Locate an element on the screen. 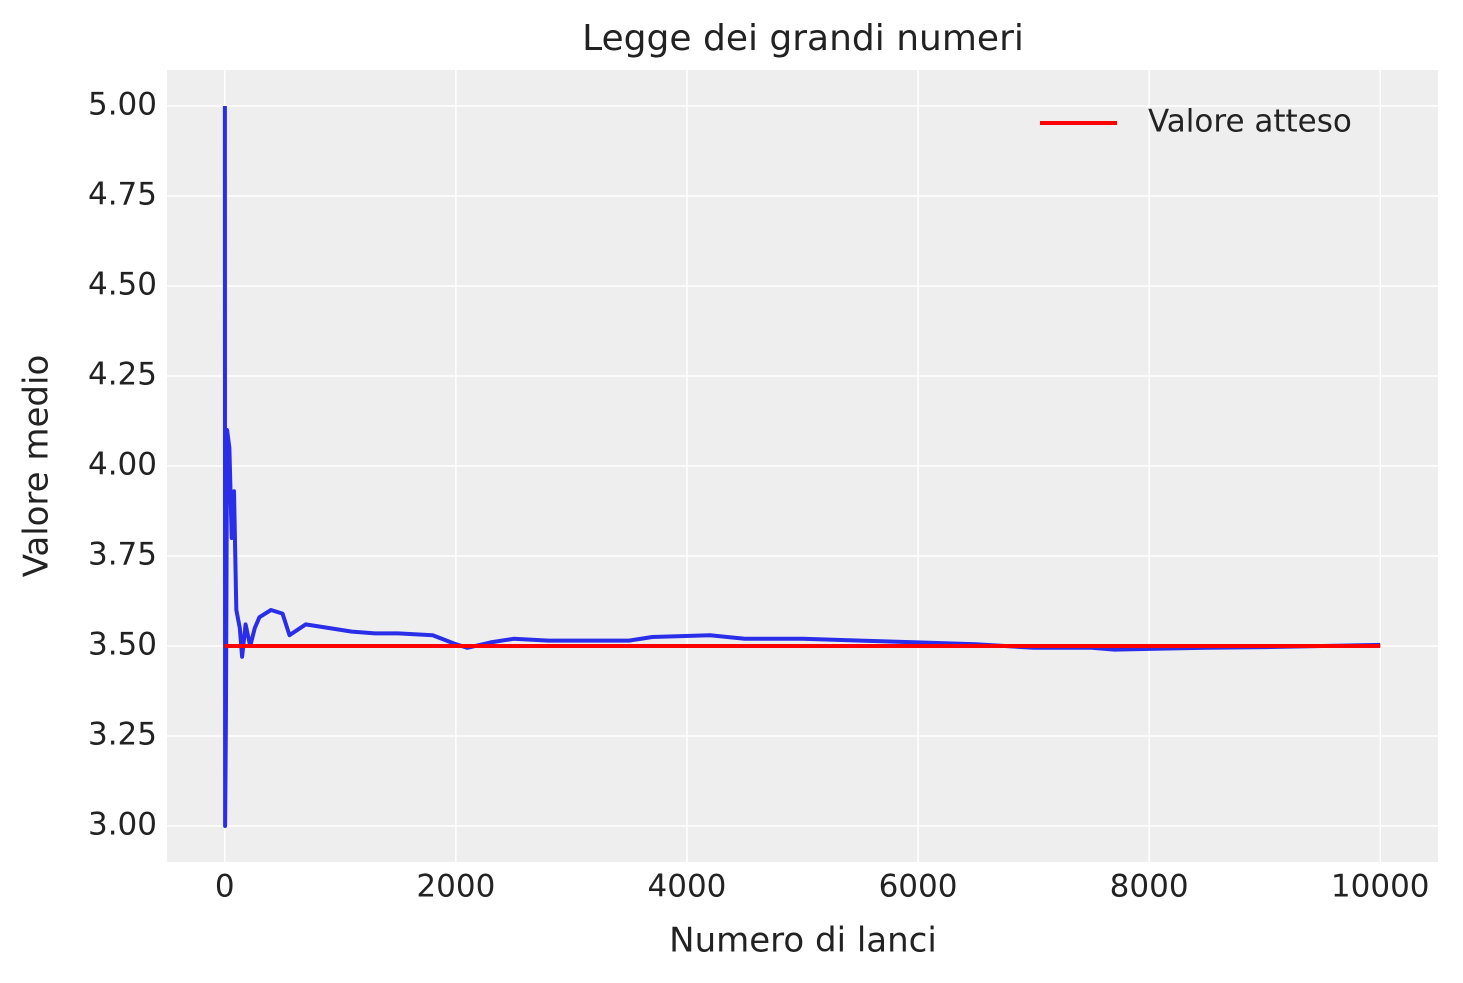 Image resolution: width=1463 pixels, height=983 pixels. y-axis-label: Valore medio is located at coordinates (37, 466).